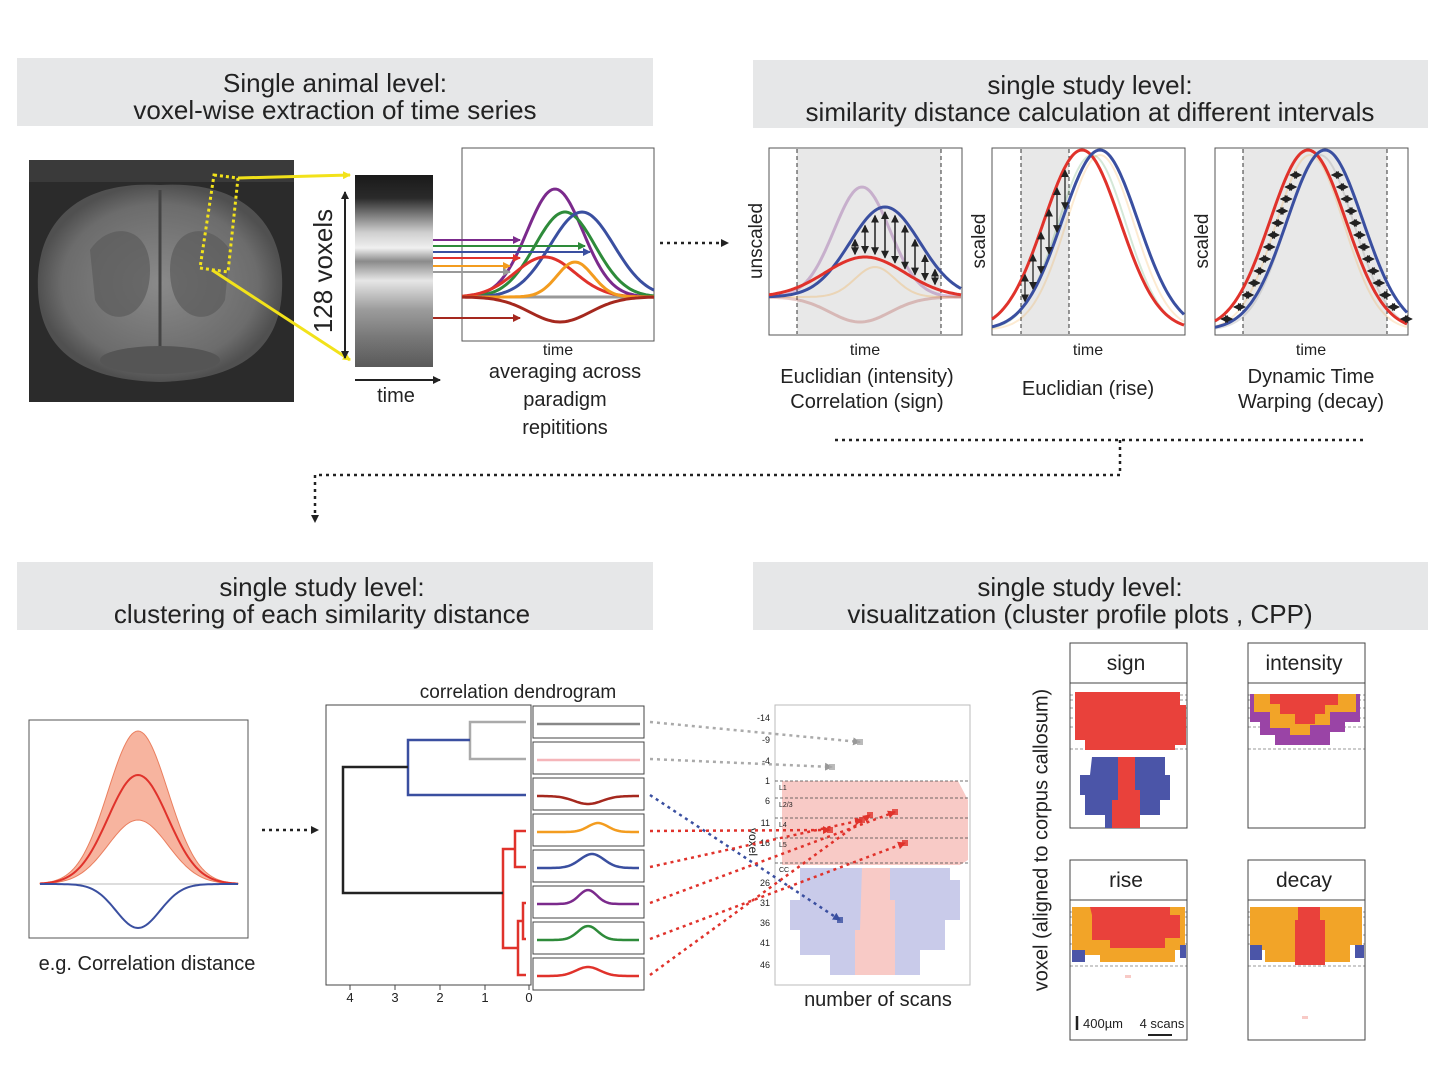  I want to click on label: Correlation (sign), so click(866, 402).